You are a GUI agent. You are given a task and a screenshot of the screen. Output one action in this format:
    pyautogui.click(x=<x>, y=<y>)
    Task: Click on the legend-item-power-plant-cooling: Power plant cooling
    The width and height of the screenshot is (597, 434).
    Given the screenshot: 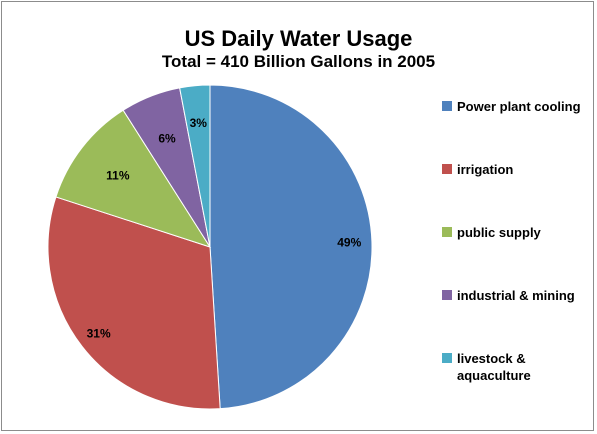 What is the action you would take?
    pyautogui.click(x=517, y=106)
    